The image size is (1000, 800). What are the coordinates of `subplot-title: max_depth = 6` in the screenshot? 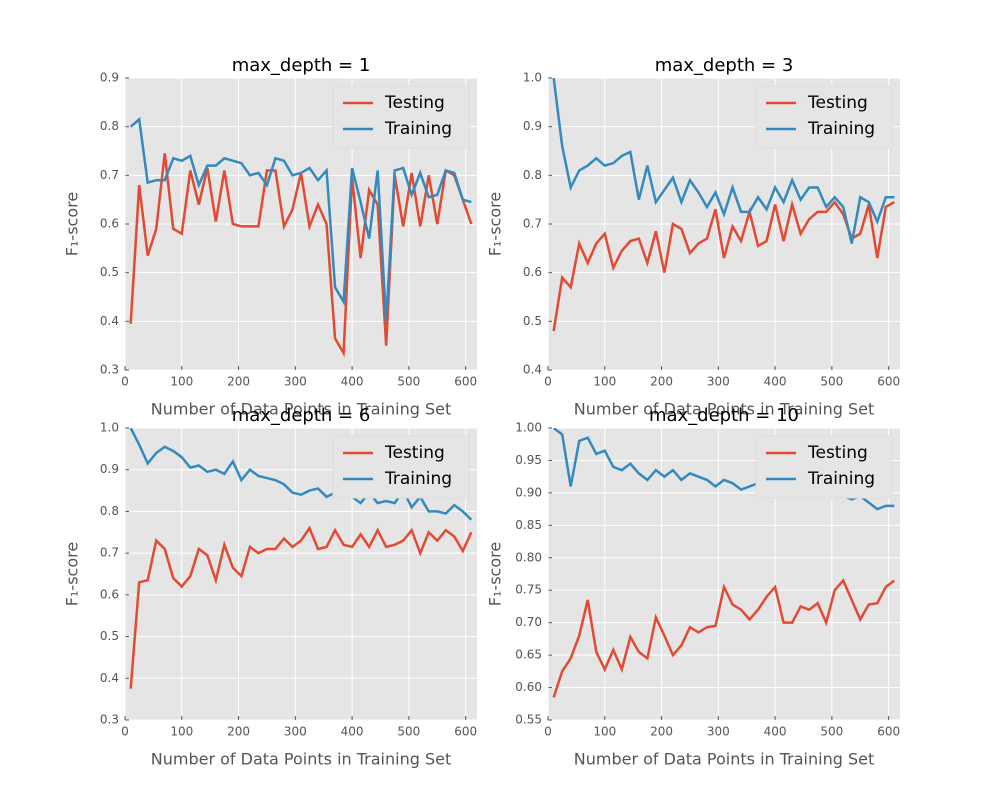 It's located at (301, 415).